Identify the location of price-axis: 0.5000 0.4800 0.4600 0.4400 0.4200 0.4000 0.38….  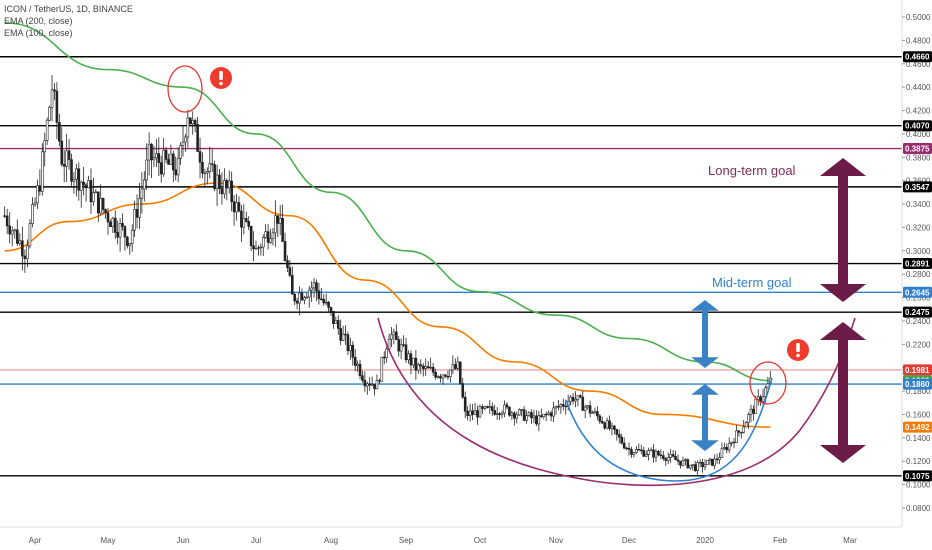
(916, 275).